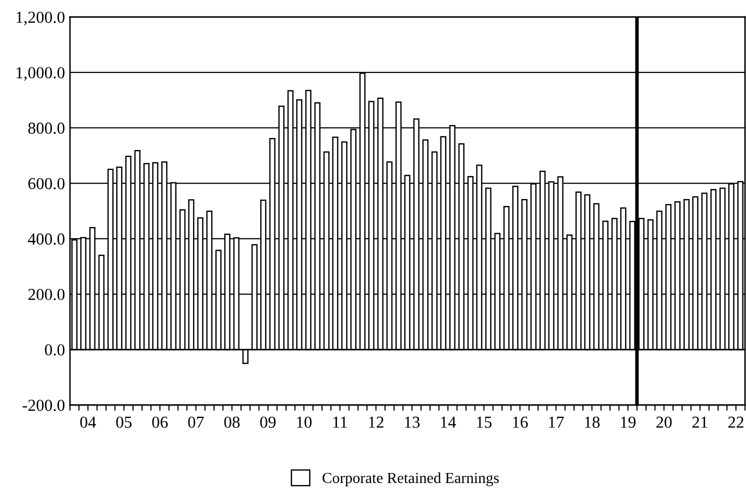 This screenshot has height=500, width=746. What do you see at coordinates (410, 479) in the screenshot?
I see `legend-label: Corporate Retained Earnings` at bounding box center [410, 479].